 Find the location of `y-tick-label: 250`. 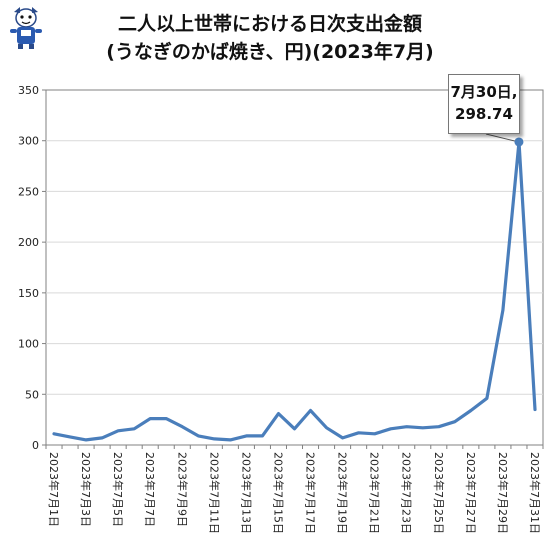

y-tick-label: 250 is located at coordinates (28, 191).